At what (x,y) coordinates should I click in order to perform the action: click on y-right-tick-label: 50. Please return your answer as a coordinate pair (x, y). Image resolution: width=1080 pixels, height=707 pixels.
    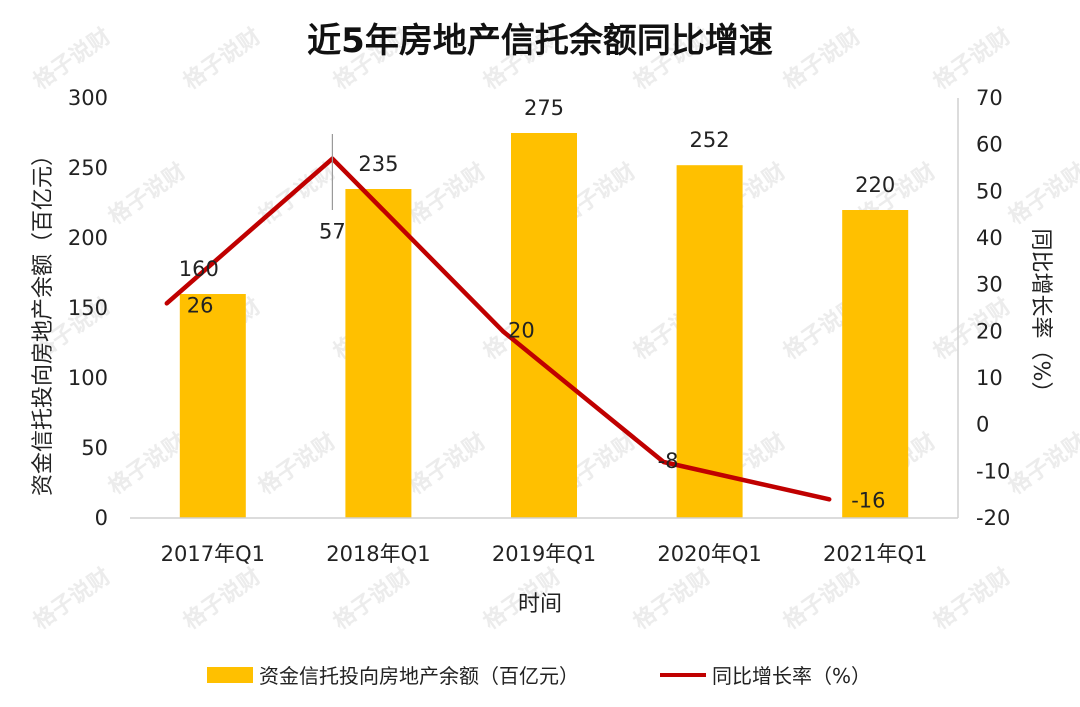
    Looking at the image, I should click on (989, 191).